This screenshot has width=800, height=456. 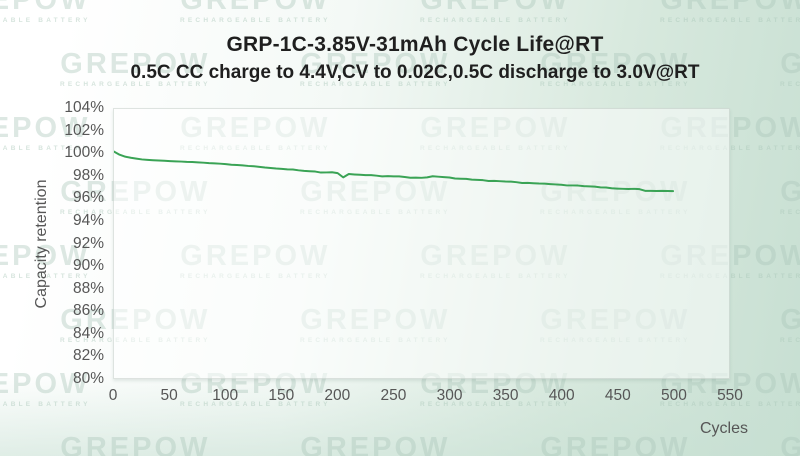 I want to click on chart-title: GRP-1C-3.85V-31mAh Cycle Life@RT, so click(x=415, y=44).